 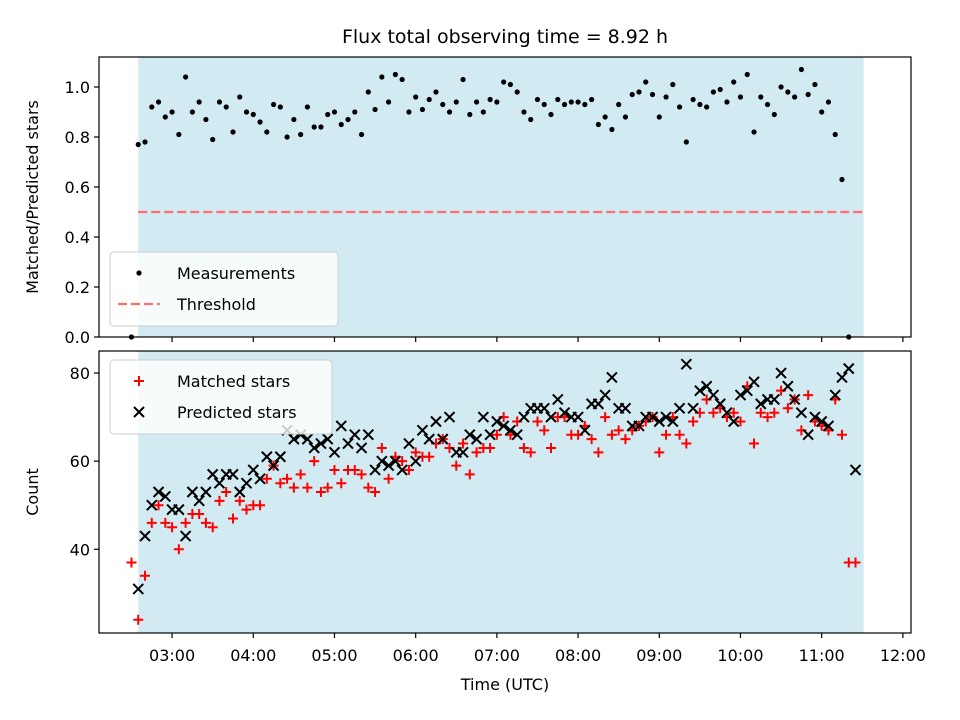 I want to click on y-tick-label: 0.8, so click(x=77, y=137).